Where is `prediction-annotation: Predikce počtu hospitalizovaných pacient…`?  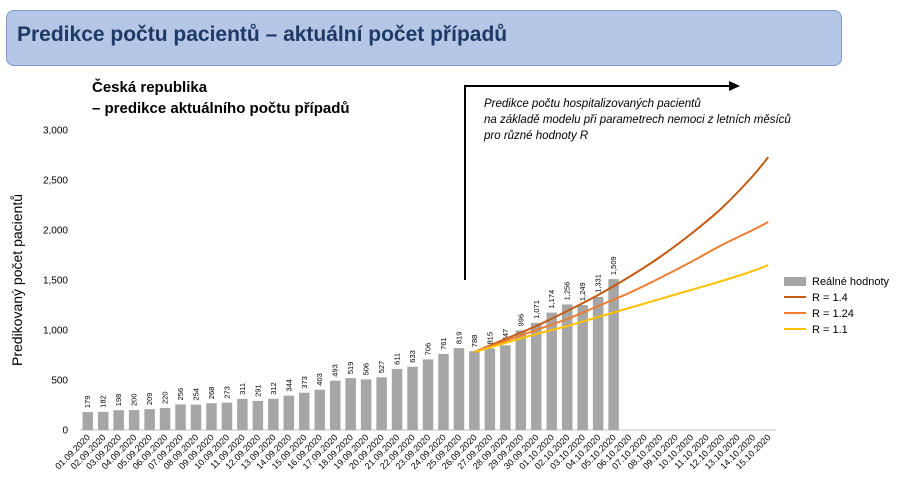
prediction-annotation: Predikce počtu hospitalizovaných pacient… is located at coordinates (637, 120).